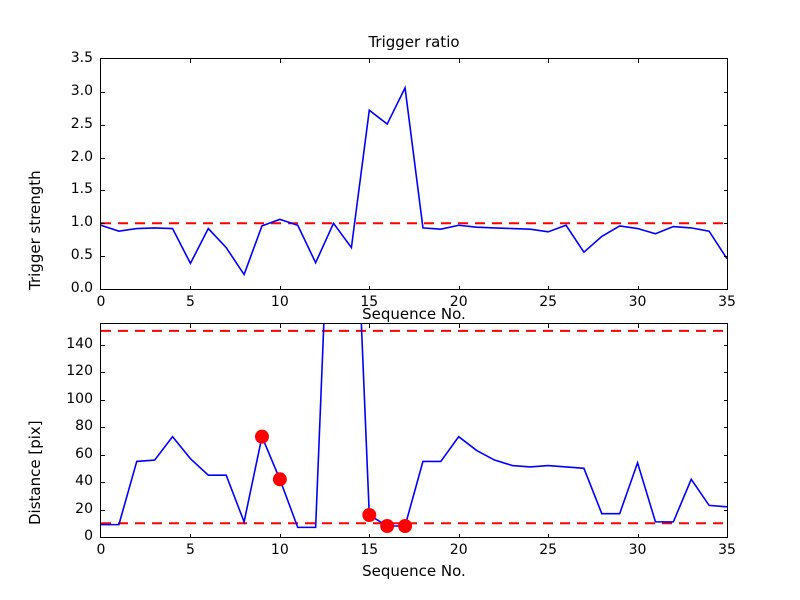  What do you see at coordinates (84, 481) in the screenshot?
I see `y-tick-label: 40` at bounding box center [84, 481].